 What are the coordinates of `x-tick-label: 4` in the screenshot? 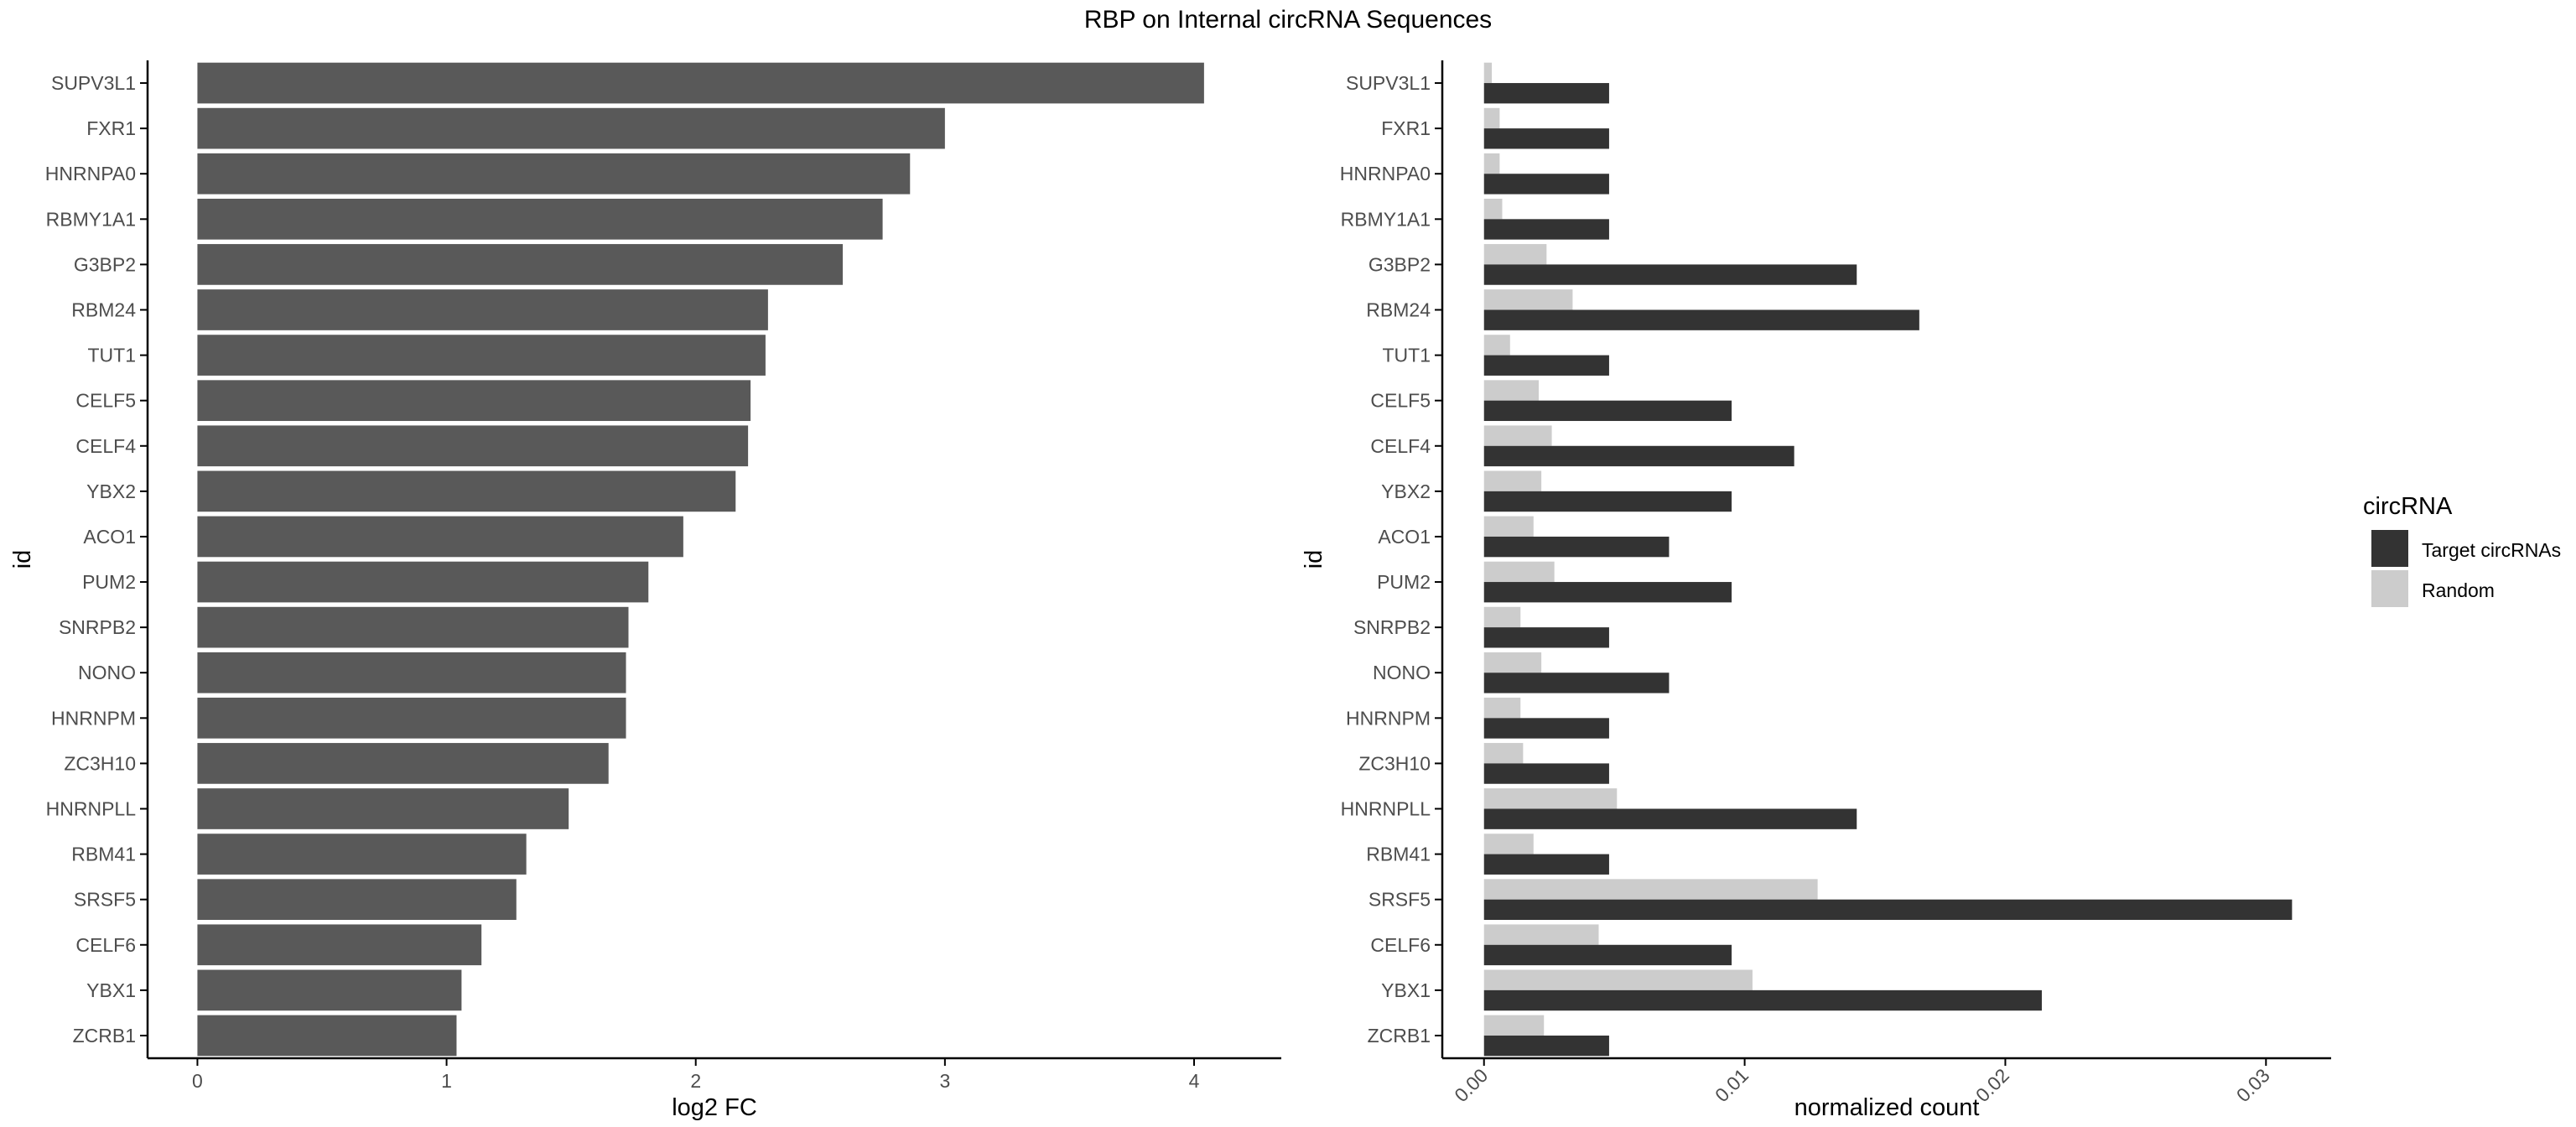 It's located at (1194, 1081).